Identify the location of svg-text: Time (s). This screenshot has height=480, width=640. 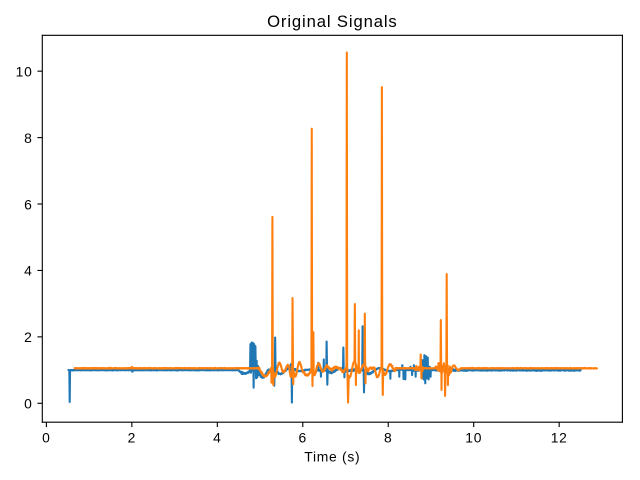
(332, 456).